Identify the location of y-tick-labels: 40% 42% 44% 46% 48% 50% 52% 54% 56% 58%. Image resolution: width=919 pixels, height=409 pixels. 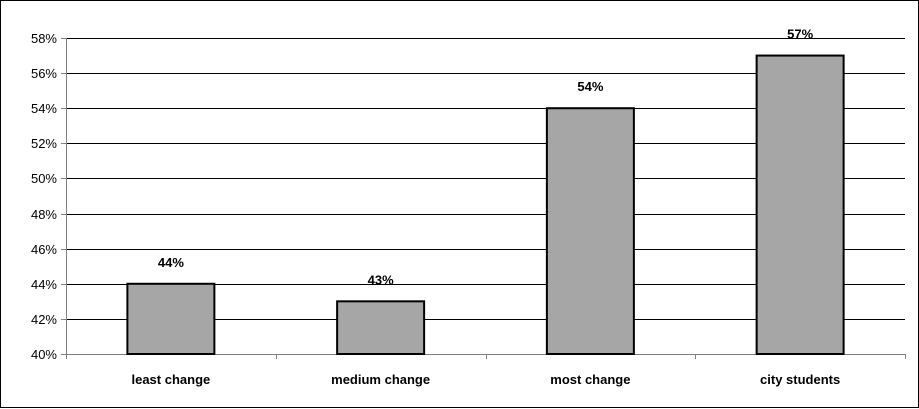
(44, 196).